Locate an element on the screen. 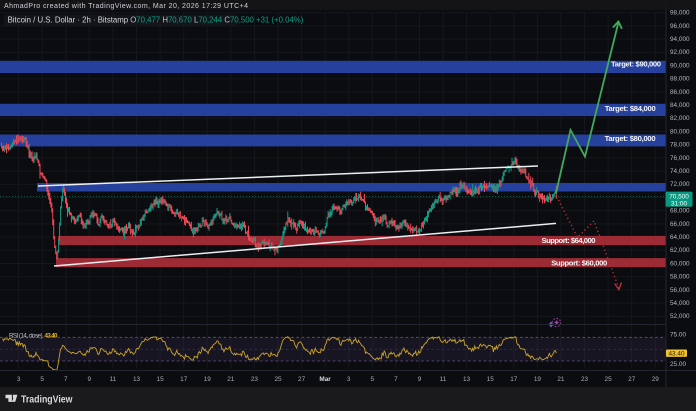  svg-text: 56,000 is located at coordinates (680, 290).